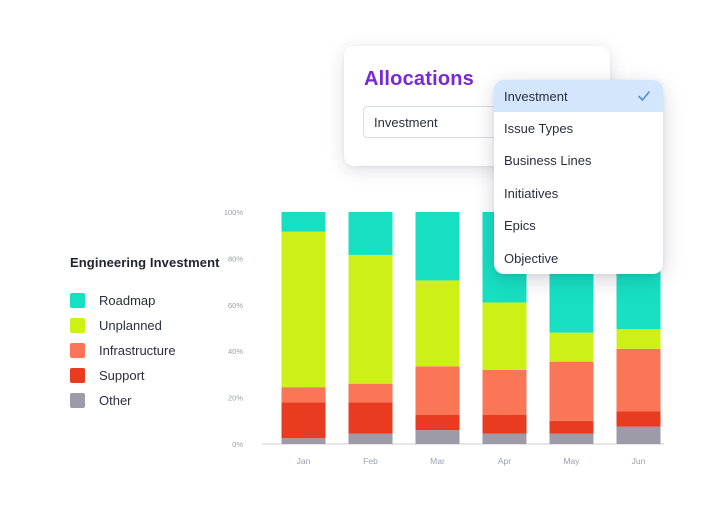 This screenshot has width=722, height=510. What do you see at coordinates (638, 435) in the screenshot?
I see `bar-segment-other-jun` at bounding box center [638, 435].